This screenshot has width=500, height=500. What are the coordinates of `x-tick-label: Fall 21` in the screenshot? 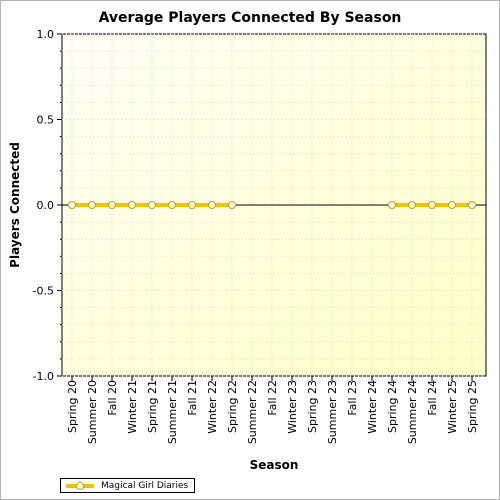 It's located at (192, 398).